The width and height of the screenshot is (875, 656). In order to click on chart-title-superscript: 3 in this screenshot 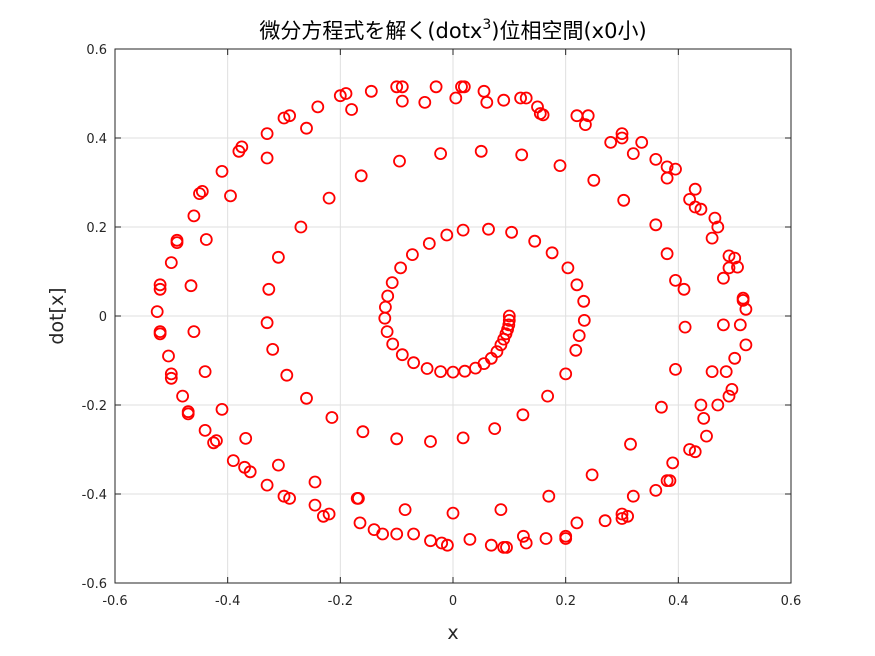, I will do `click(486, 25)`.